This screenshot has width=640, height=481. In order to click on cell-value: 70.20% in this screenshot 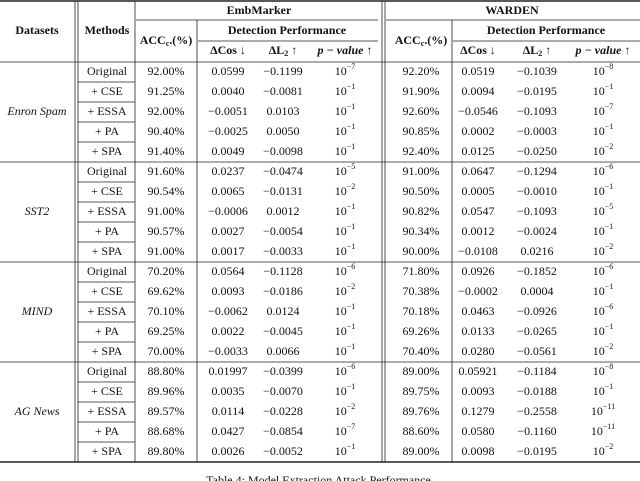, I will do `click(166, 271)`.